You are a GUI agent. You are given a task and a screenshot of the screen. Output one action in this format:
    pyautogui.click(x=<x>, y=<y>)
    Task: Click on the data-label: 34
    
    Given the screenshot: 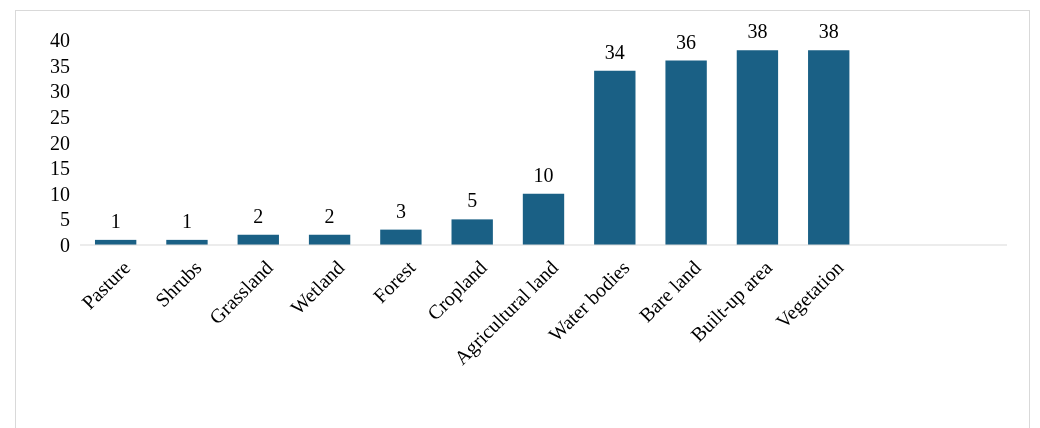 What is the action you would take?
    pyautogui.click(x=614, y=51)
    